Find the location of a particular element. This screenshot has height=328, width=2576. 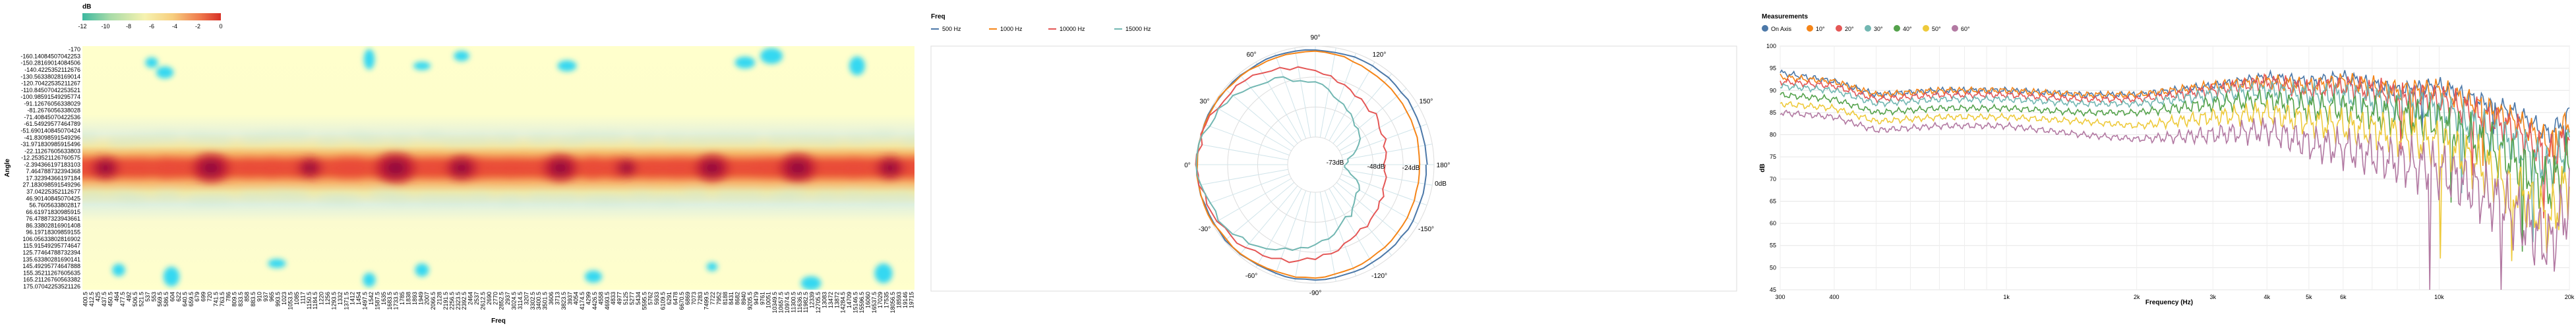

angle-tick-label: 86.33802816901408 is located at coordinates (53, 225).